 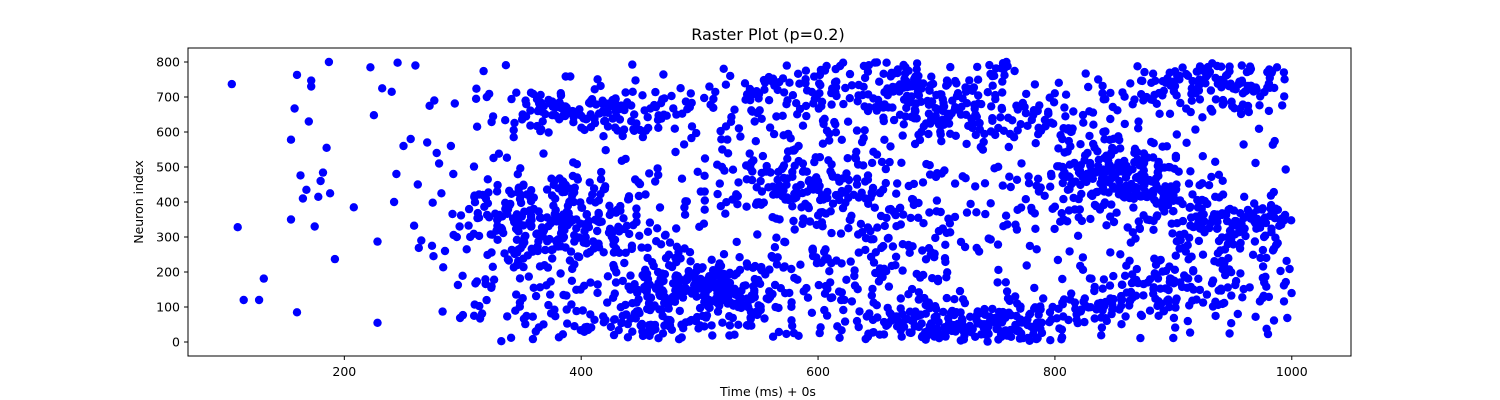 What do you see at coordinates (168, 167) in the screenshot?
I see `y-tick-label: 500` at bounding box center [168, 167].